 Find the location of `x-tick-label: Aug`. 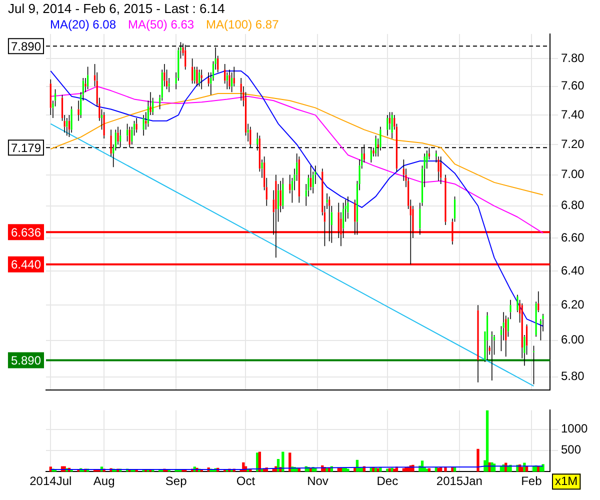

x-tick-label: Aug is located at coordinates (104, 481).